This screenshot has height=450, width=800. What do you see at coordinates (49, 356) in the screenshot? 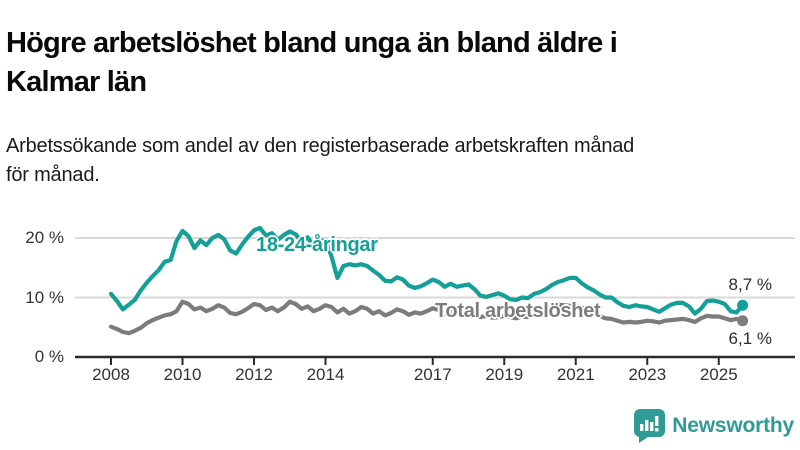
I see `y-axis-tick-label: 0 %` at bounding box center [49, 356].